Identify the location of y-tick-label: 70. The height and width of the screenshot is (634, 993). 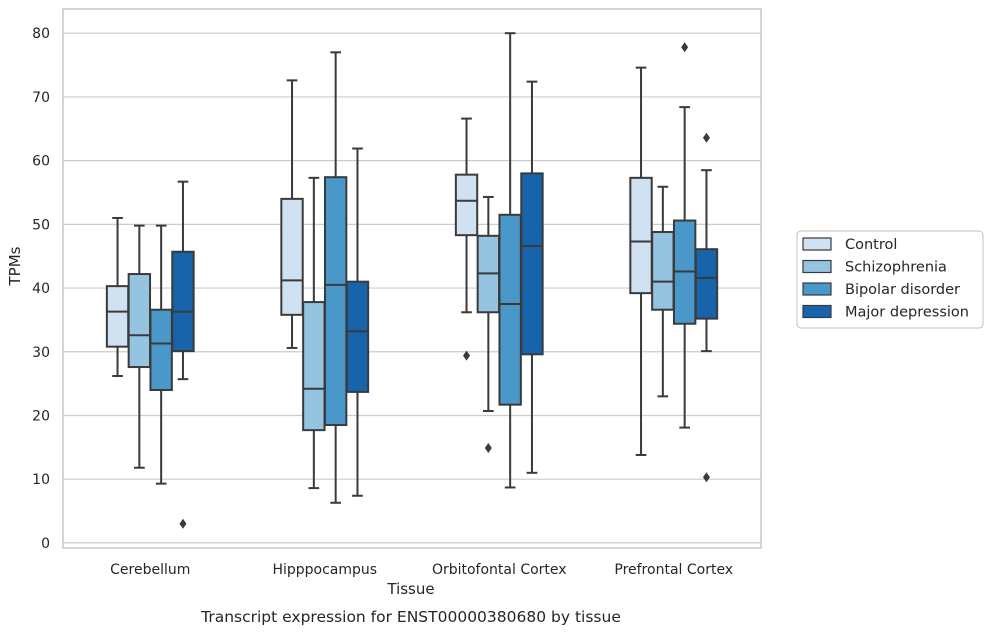
(41, 98).